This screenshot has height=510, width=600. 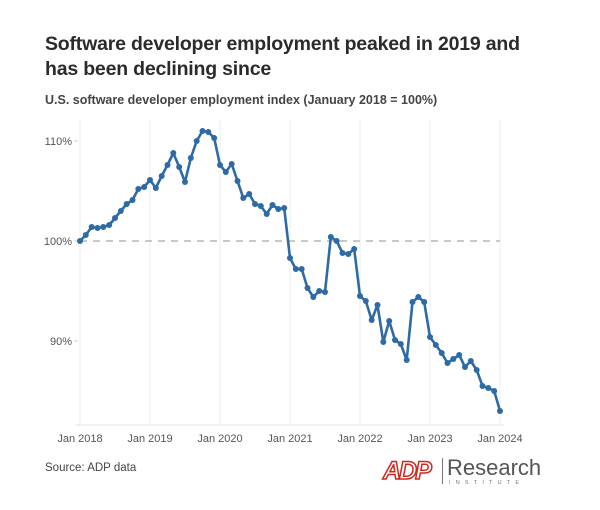 What do you see at coordinates (58, 242) in the screenshot?
I see `y-tick-label: 100%` at bounding box center [58, 242].